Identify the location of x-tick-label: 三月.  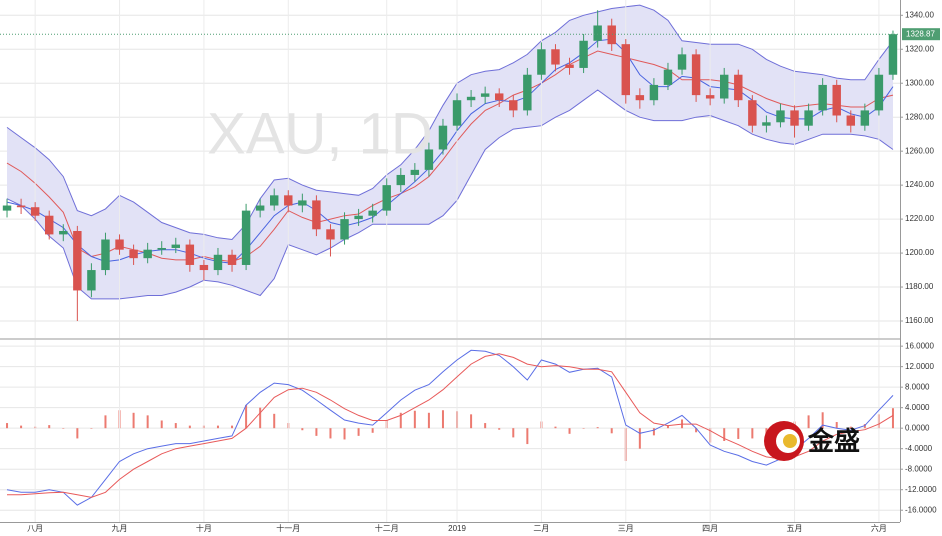
(626, 528).